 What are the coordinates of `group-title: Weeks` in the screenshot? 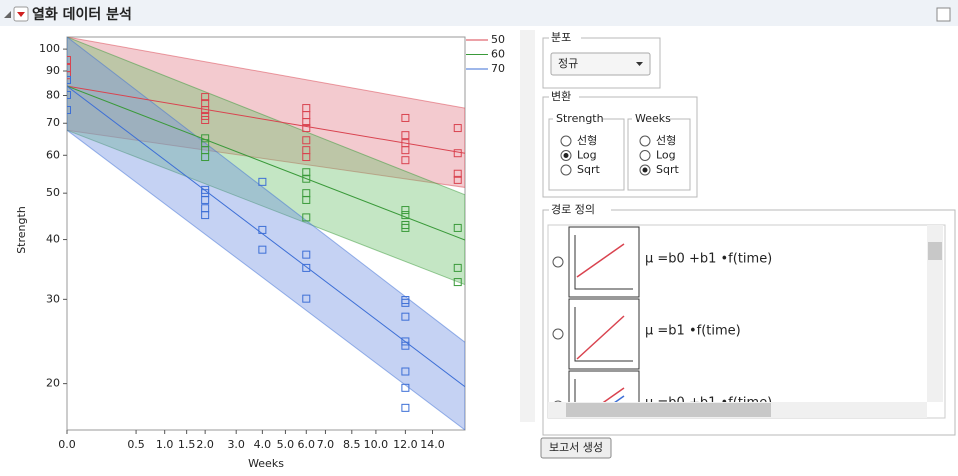 It's located at (653, 118).